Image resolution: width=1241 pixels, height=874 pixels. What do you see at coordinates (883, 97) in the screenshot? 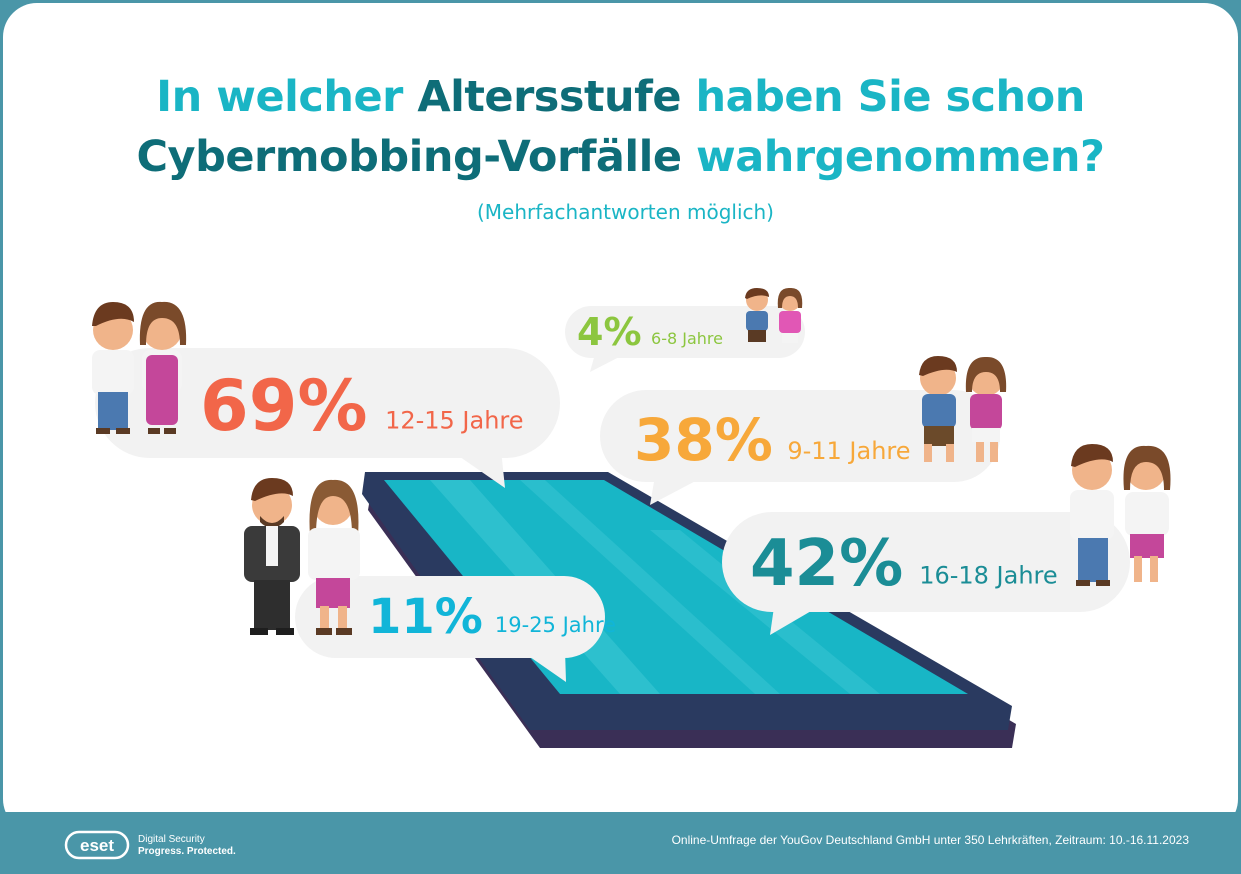
I see `title-part: haben Sie schon` at bounding box center [883, 97].